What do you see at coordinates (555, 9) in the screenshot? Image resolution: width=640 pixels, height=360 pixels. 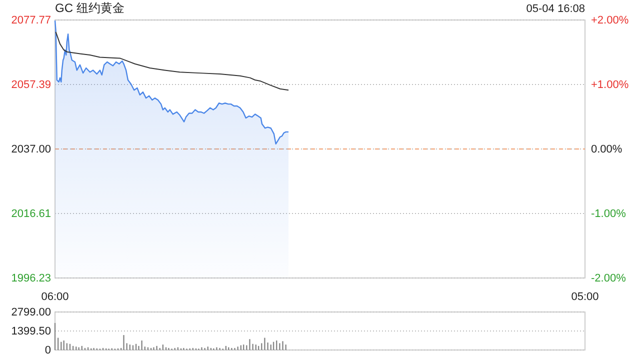 I see `text: 05-04 16:08` at bounding box center [555, 9].